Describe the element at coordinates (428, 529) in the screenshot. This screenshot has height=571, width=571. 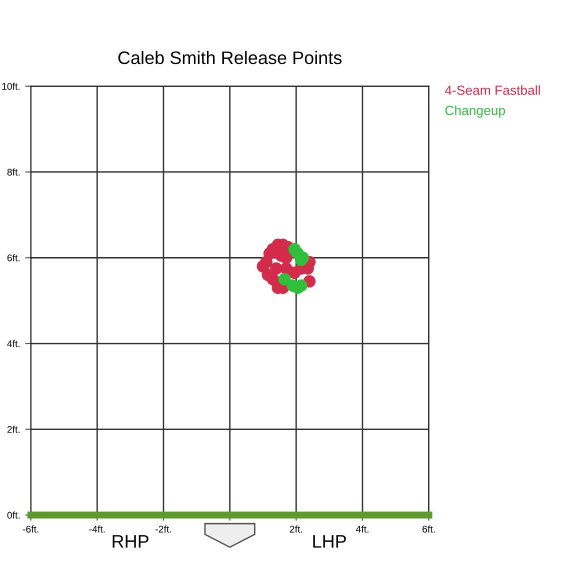
I see `x-tick-label: 6ft.` at that location.